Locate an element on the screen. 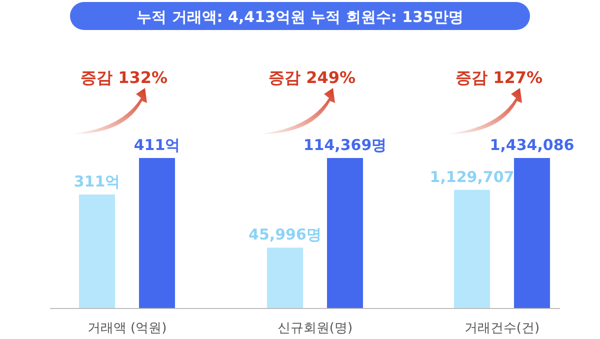  data-label: 1,129,707 is located at coordinates (472, 177).